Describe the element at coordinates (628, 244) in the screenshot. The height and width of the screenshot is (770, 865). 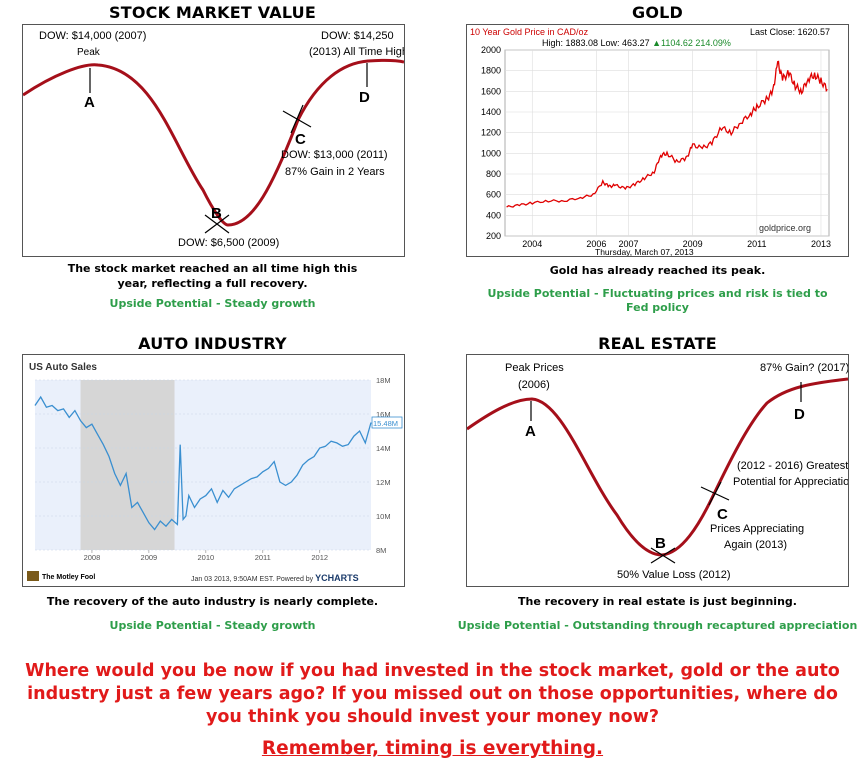
I see `gold-x-tick: 2007` at that location.